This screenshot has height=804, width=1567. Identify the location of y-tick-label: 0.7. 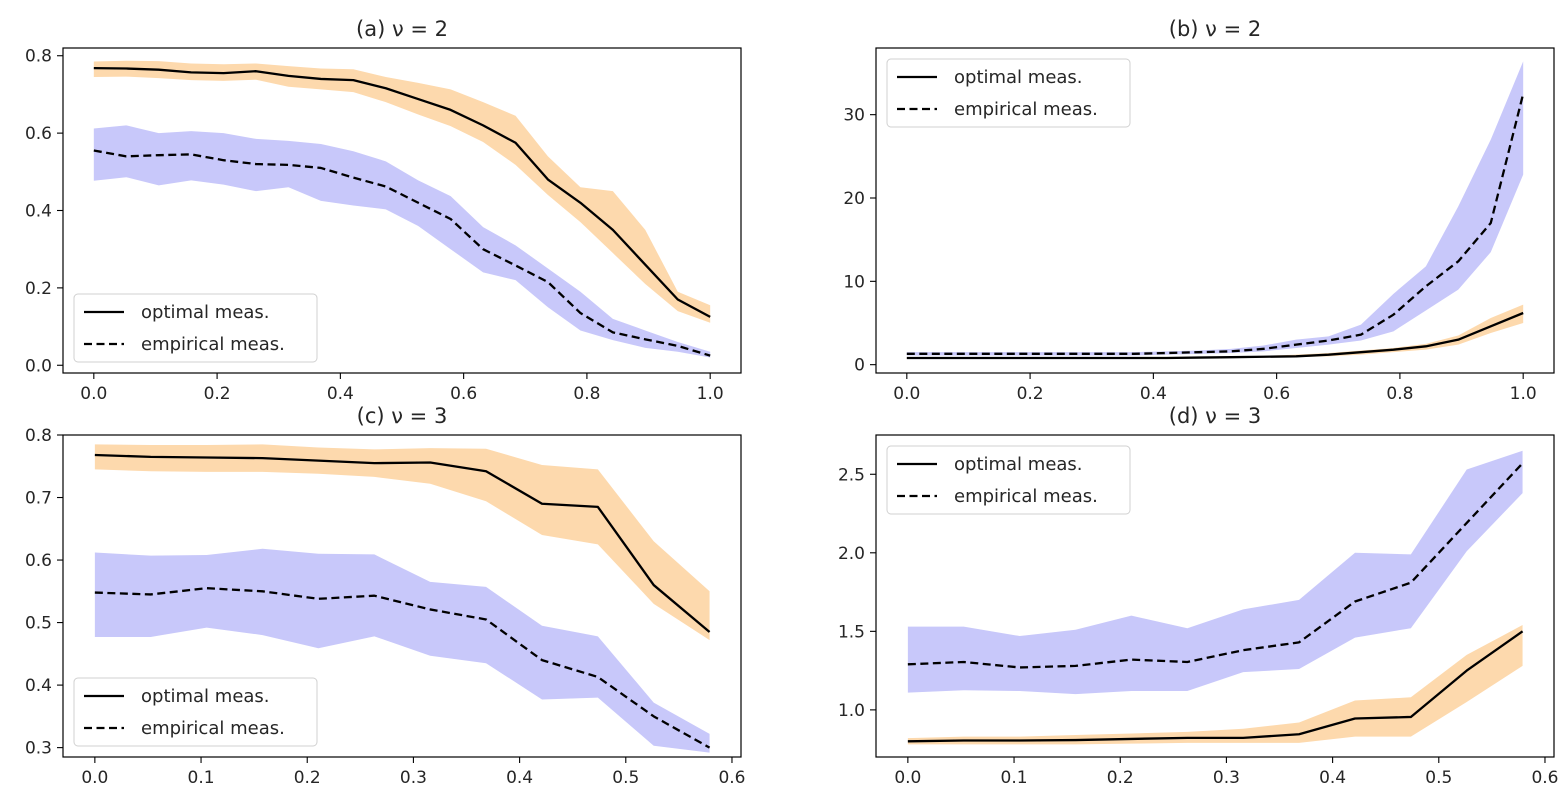
(38, 499).